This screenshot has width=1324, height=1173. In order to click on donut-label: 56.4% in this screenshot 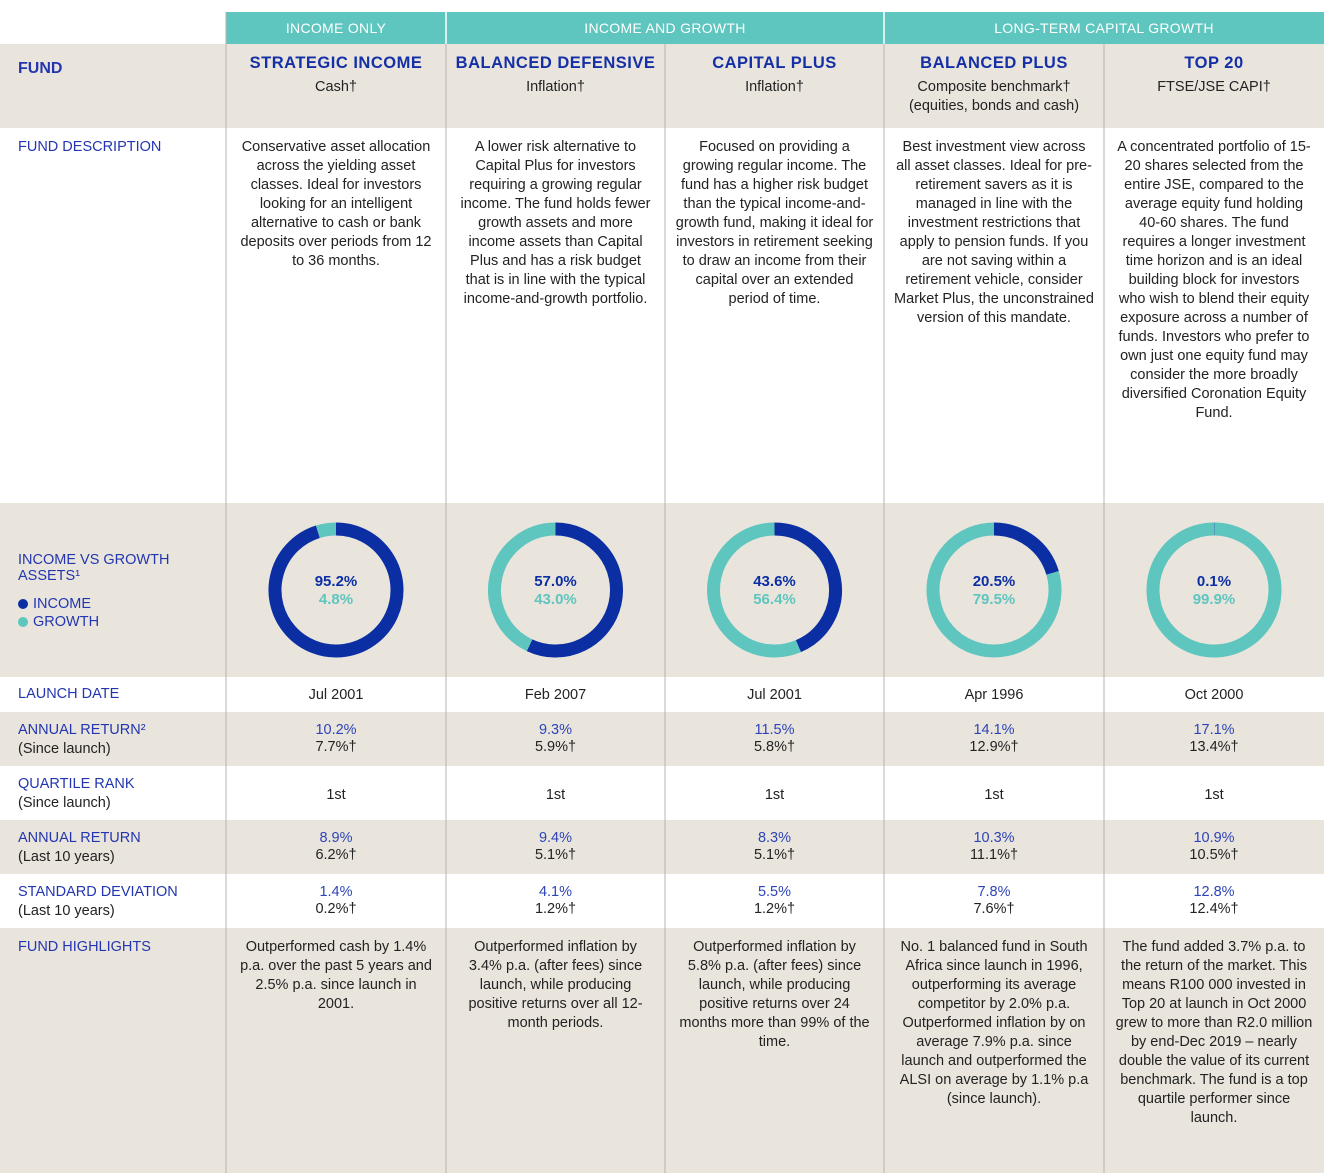, I will do `click(774, 599)`.